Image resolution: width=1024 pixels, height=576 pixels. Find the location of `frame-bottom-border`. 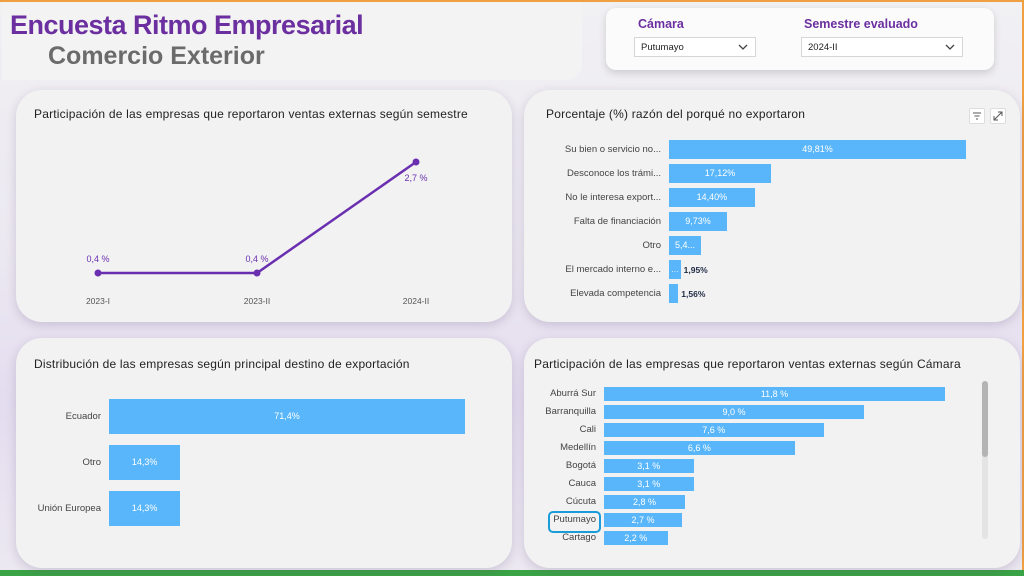

frame-bottom-border is located at coordinates (512, 573).